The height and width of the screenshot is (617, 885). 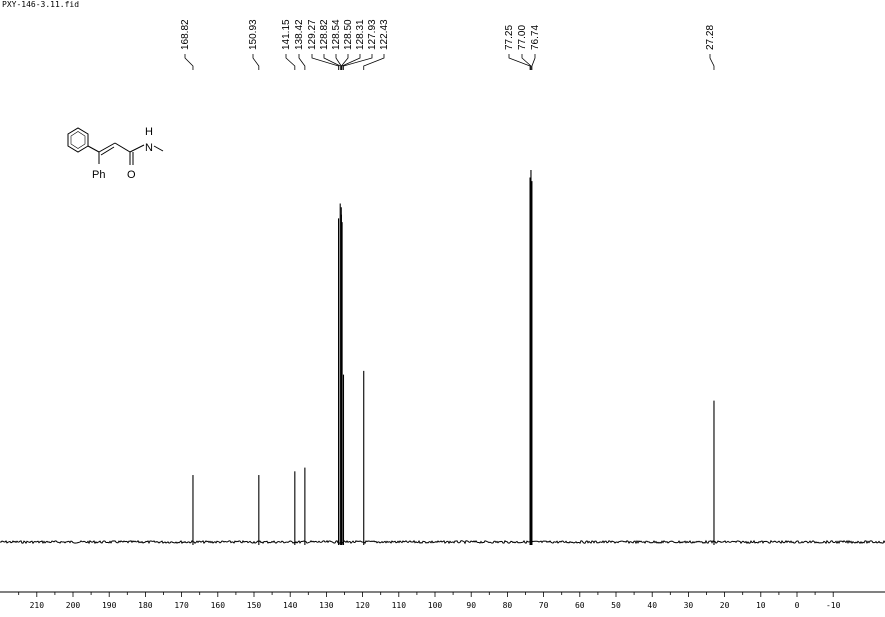 What do you see at coordinates (324, 34) in the screenshot?
I see `peak-label: 128.82` at bounding box center [324, 34].